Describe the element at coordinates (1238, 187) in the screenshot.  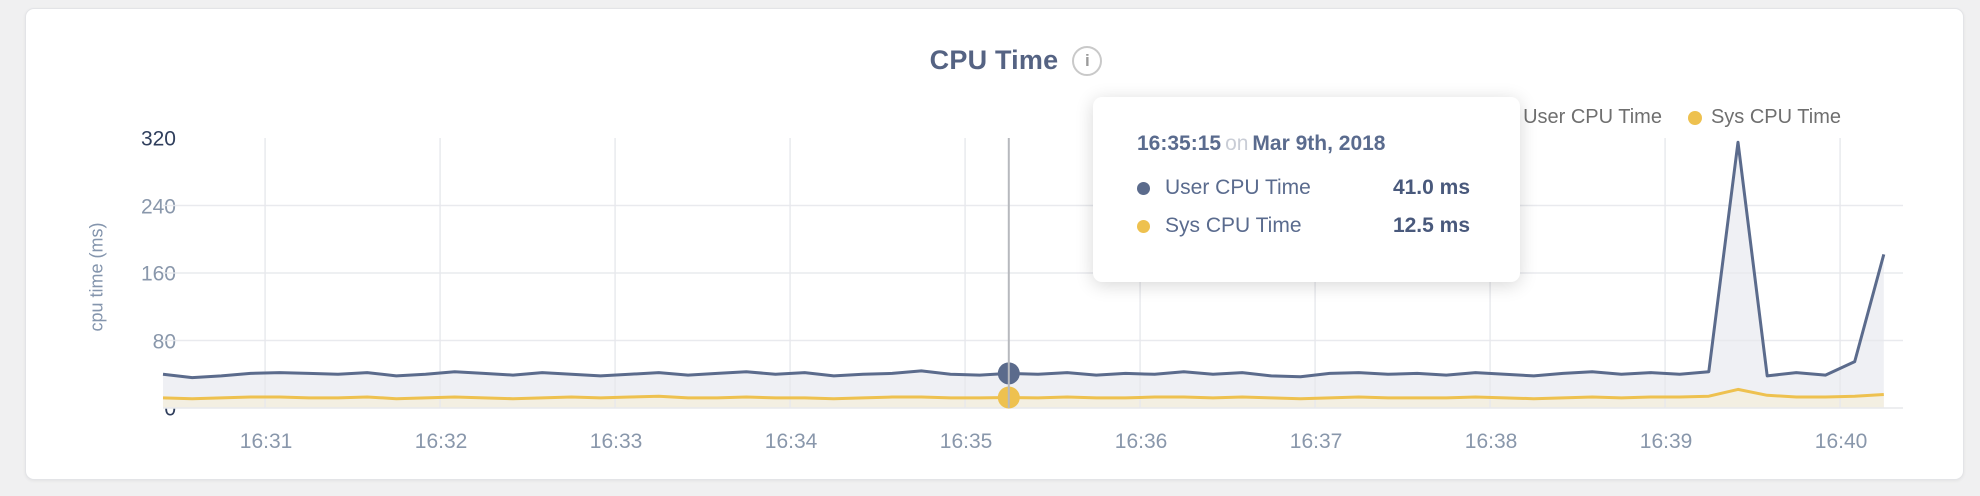
I see `tooltip-label-user: User CPU Time` at that location.